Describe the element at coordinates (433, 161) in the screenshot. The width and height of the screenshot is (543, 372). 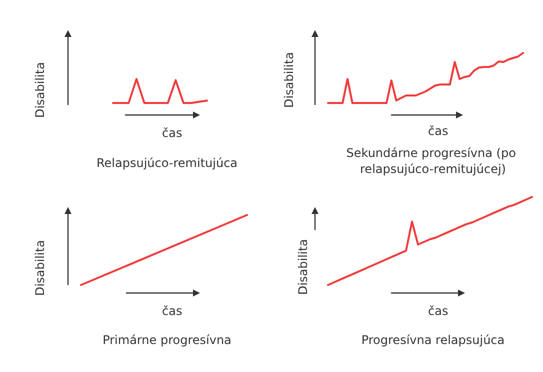
I see `text: Sekundárne progresívna (po relapsujúco-remitujúcej)` at that location.